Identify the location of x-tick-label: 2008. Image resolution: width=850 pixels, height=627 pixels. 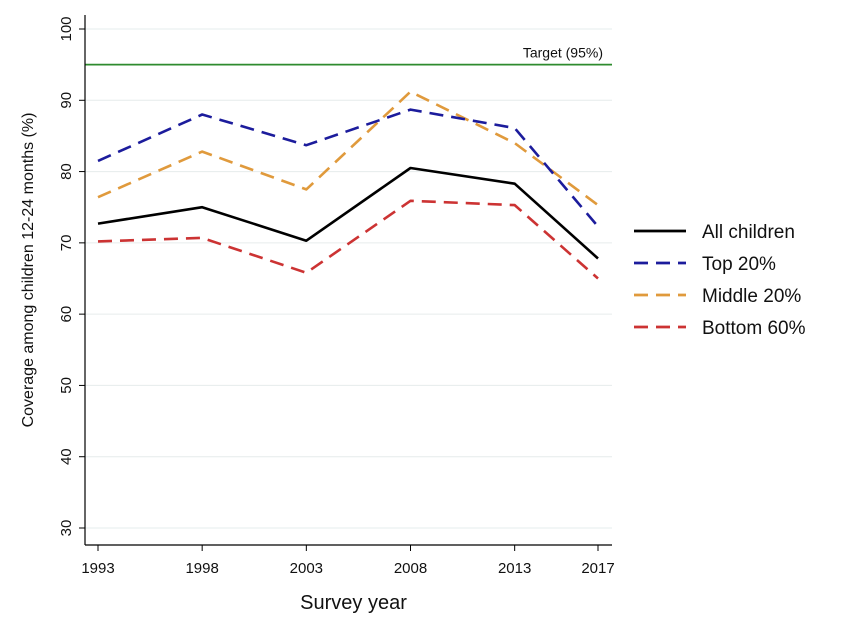
(410, 568).